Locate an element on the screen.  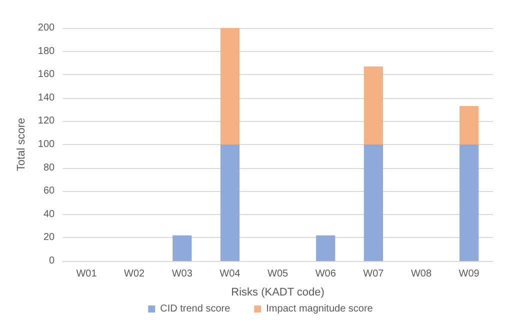
y-tick-label: 0 is located at coordinates (52, 261).